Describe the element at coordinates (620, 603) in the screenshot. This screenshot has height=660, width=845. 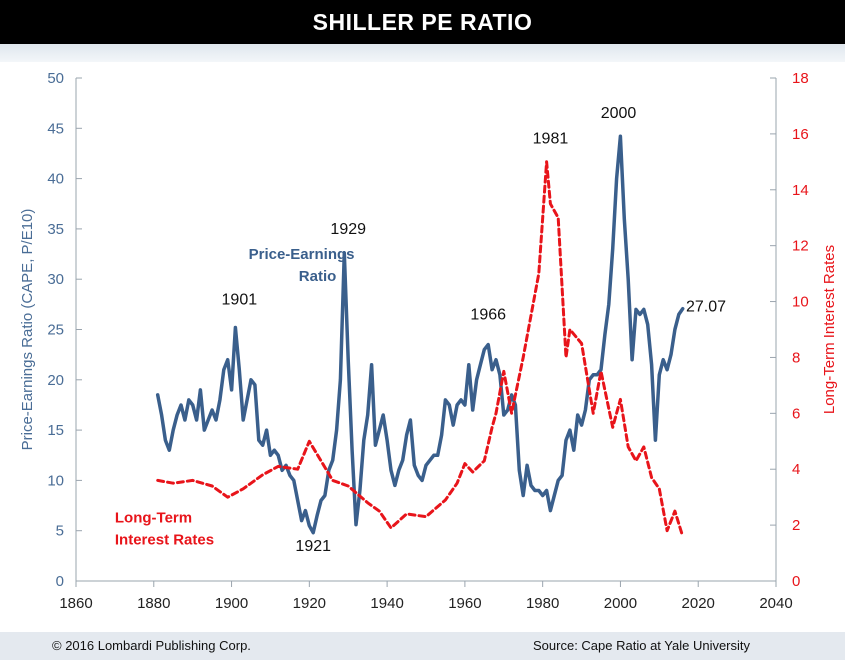
I see `x-tick-label: 2000` at that location.